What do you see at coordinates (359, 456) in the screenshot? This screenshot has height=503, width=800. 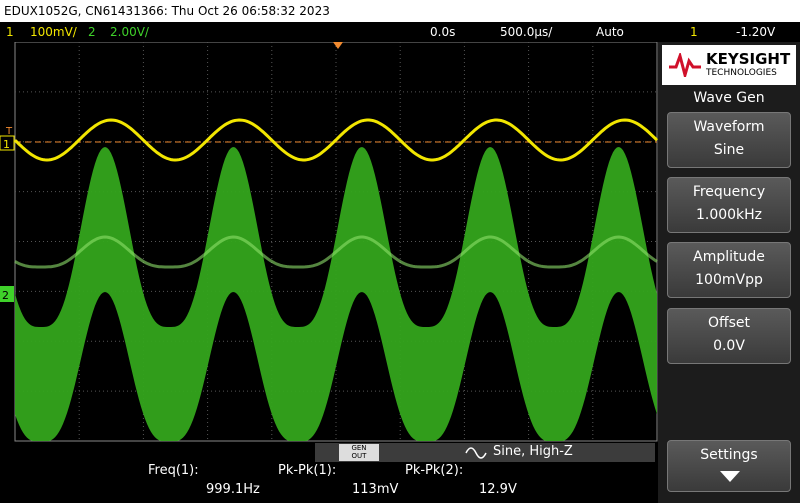 I see `badge-bottom: OUT` at bounding box center [359, 456].